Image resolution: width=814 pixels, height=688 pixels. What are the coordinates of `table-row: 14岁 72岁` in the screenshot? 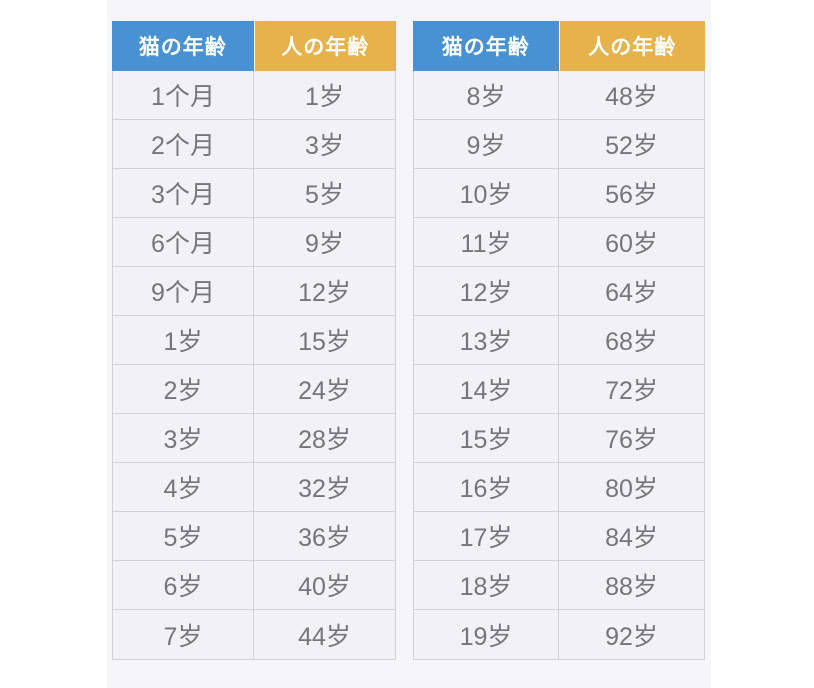 It's located at (559, 389).